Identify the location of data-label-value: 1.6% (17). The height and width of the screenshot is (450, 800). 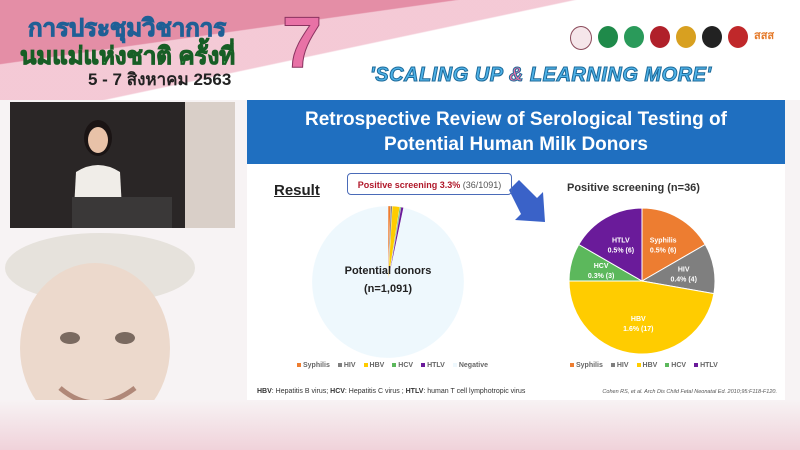
(638, 329).